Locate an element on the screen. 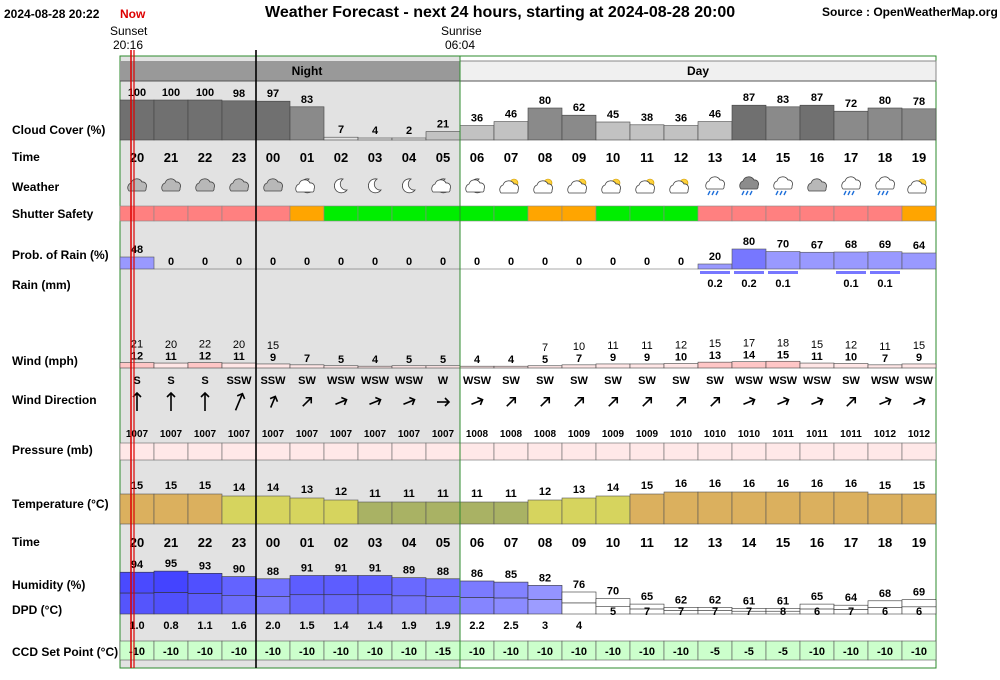 This screenshot has height=680, width=1000. humidity-bar-top is located at coordinates (171, 581).